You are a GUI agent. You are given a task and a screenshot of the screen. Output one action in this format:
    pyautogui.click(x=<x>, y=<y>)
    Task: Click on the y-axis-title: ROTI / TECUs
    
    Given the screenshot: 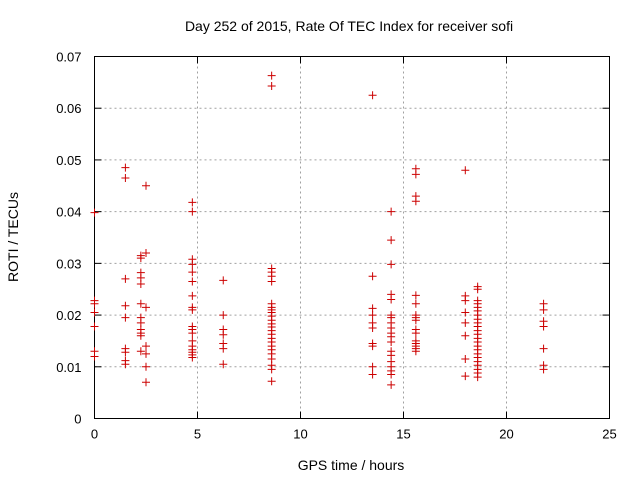 What is the action you would take?
    pyautogui.click(x=13, y=237)
    